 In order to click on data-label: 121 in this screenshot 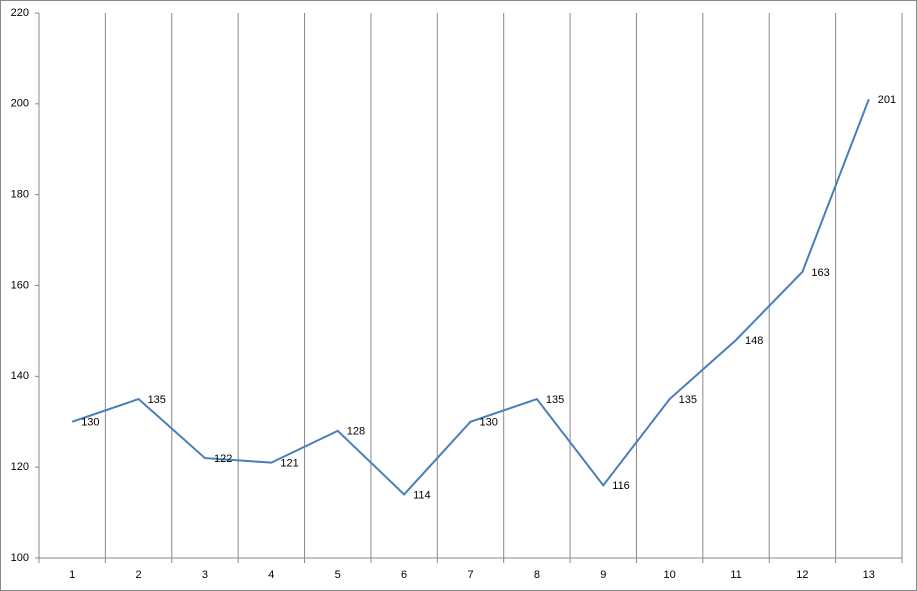, I will do `click(289, 464)`.